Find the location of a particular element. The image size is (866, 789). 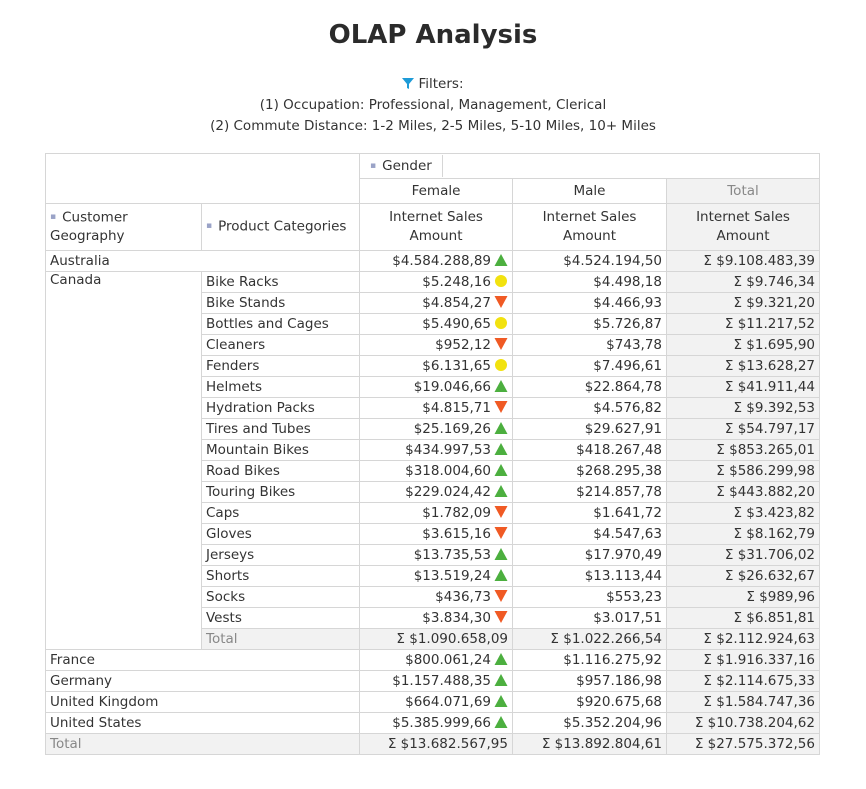

value-cell: Σ $9.321,20 is located at coordinates (743, 303).